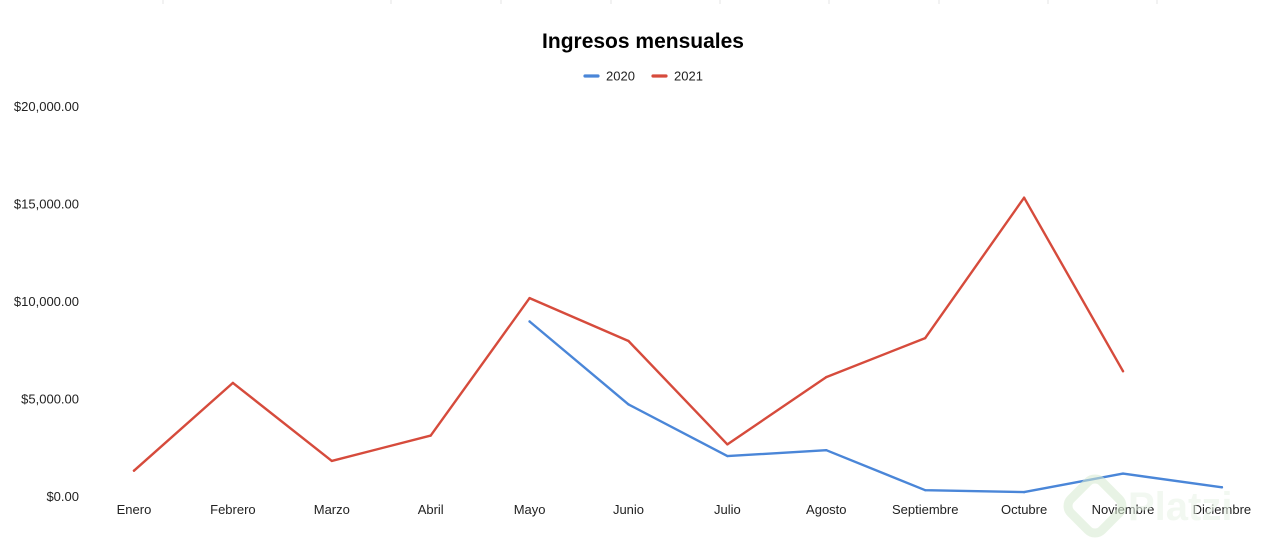 The image size is (1280, 544). What do you see at coordinates (727, 509) in the screenshot?
I see `x-tick-label: Julio` at bounding box center [727, 509].